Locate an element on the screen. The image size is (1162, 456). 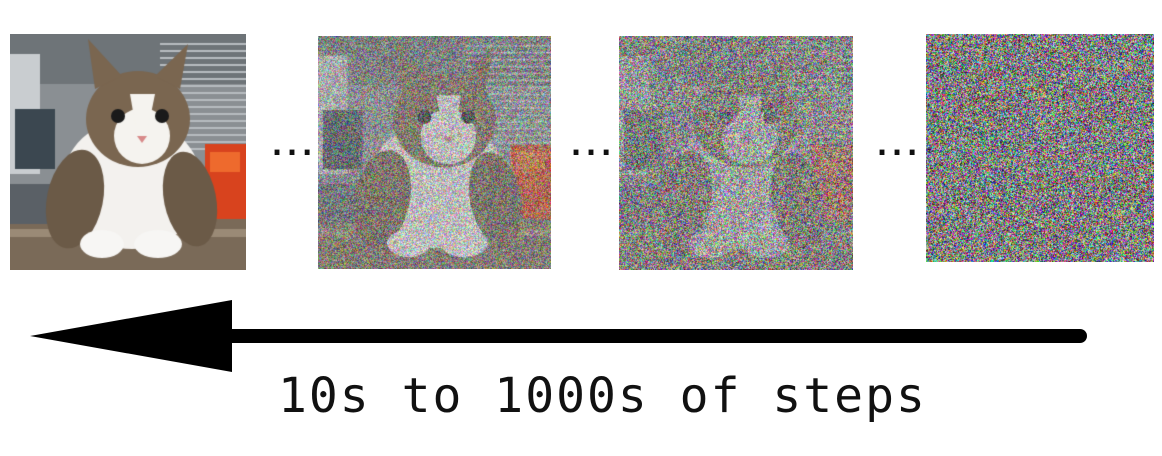
steps-caption: 10s to 1000s of steps is located at coordinates (602, 396).